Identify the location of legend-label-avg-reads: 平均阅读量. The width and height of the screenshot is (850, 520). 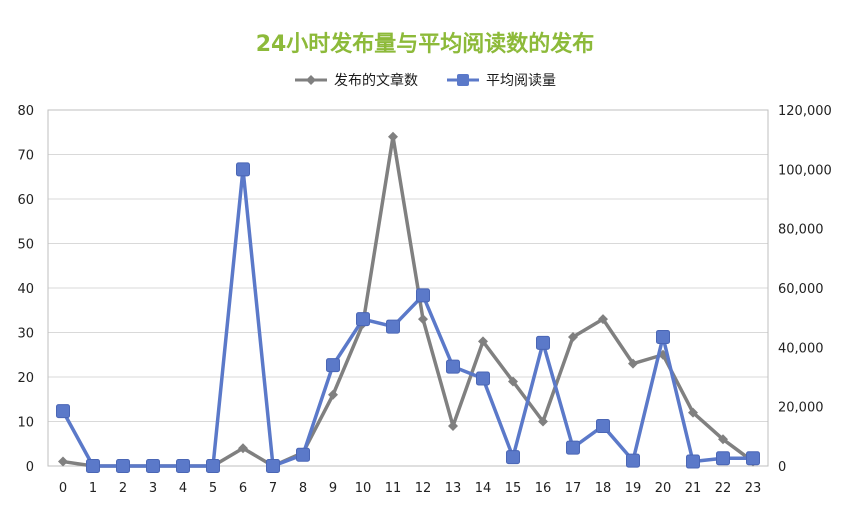
(521, 81).